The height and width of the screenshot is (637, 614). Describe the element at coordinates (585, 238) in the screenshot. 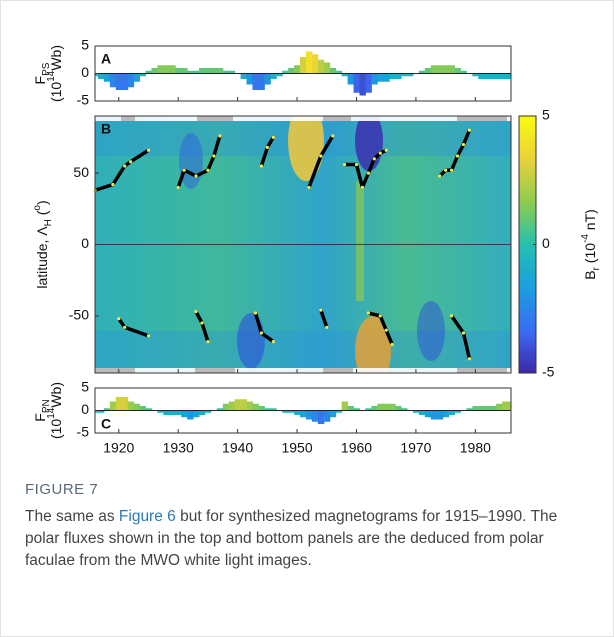

I see `label-part: -4` at that location.